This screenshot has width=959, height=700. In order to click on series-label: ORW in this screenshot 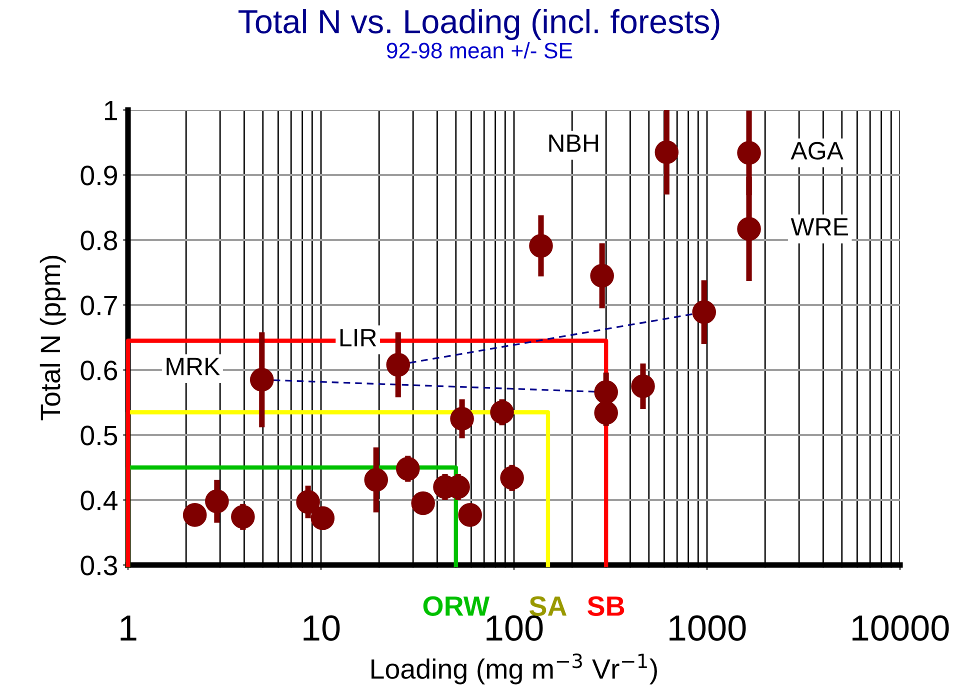, I will do `click(456, 606)`.